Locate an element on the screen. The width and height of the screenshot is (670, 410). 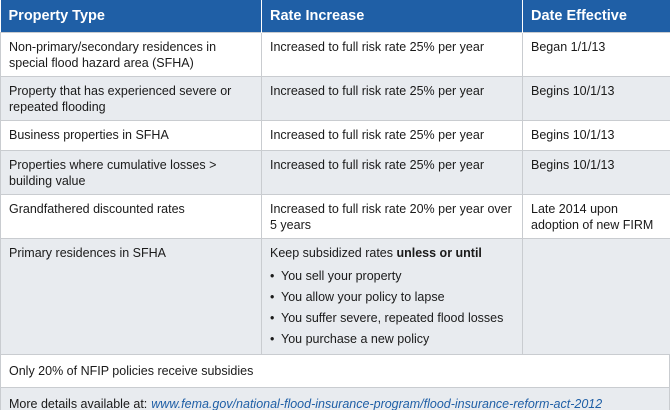
list-item: • You allow your policy to lapse is located at coordinates (392, 297).